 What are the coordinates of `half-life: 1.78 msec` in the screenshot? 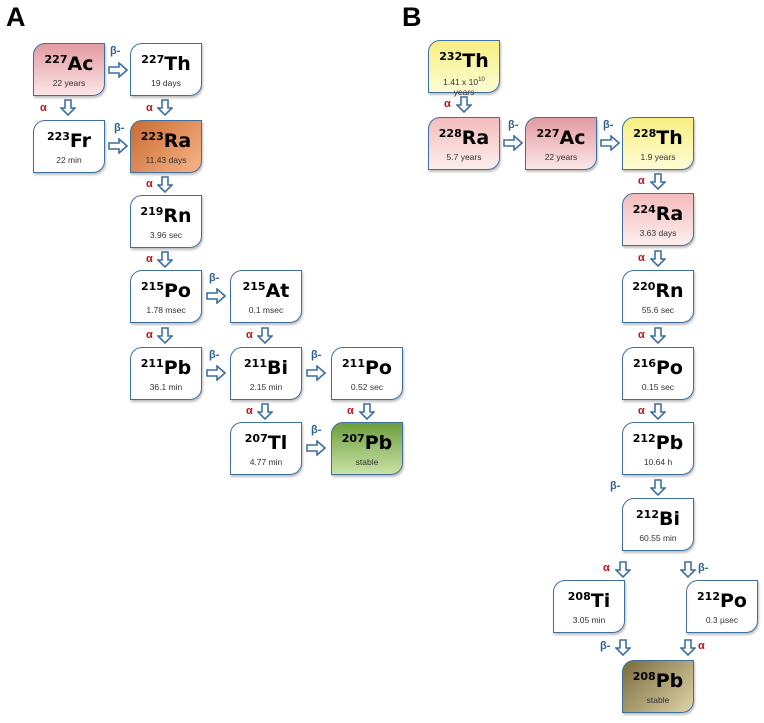 It's located at (166, 310).